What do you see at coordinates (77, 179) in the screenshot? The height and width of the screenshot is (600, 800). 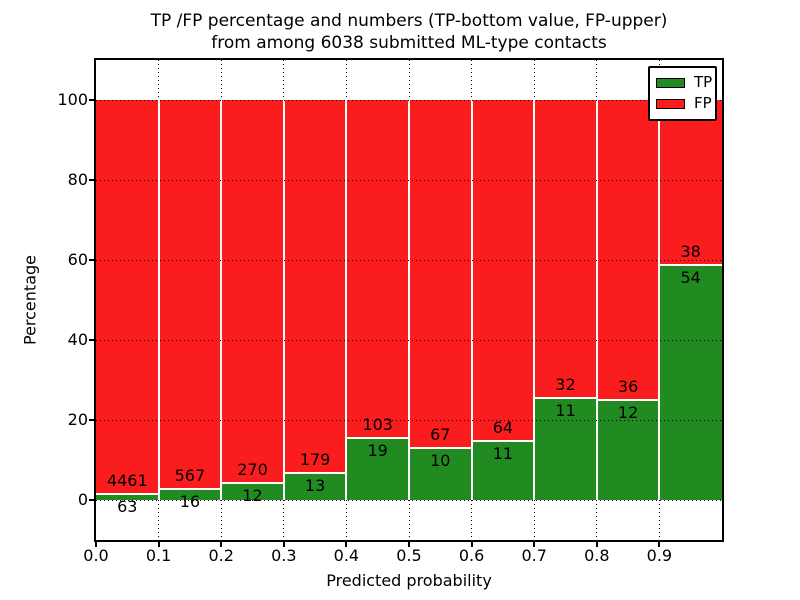 I see `y-tick-label: 80` at bounding box center [77, 179].